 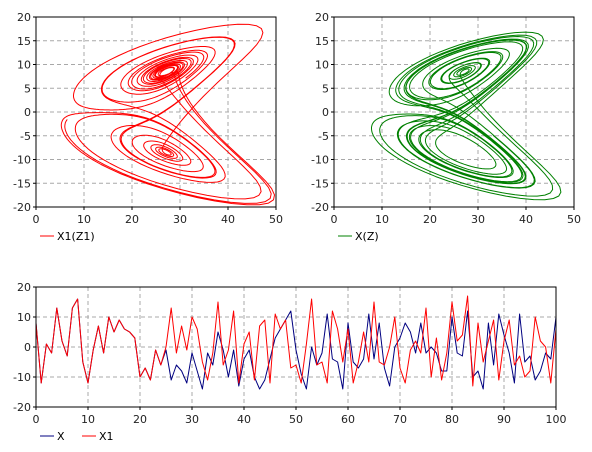 I want to click on series-line-X(Z), so click(x=466, y=116).